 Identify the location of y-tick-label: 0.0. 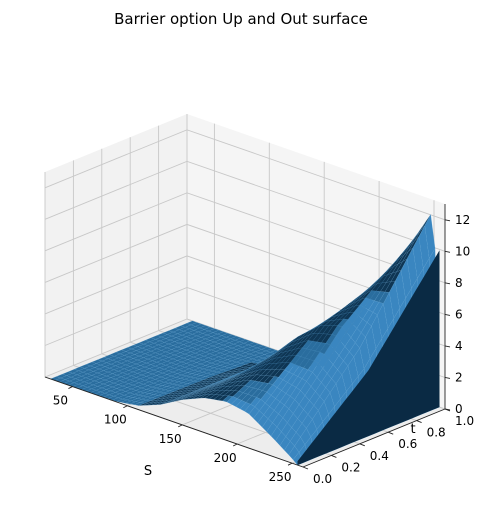
(322, 479).